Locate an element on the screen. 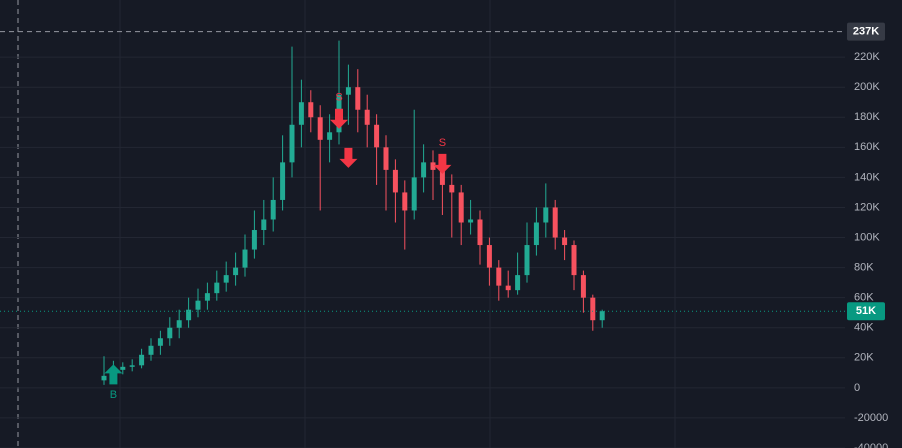  y-tick-label: 60K is located at coordinates (864, 298).